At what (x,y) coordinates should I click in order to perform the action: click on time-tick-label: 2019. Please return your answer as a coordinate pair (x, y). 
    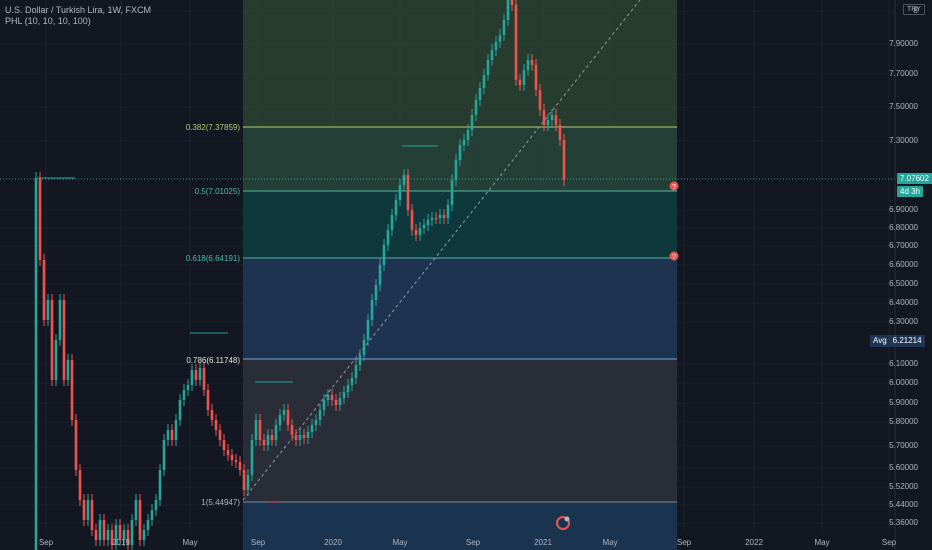
    Looking at the image, I should click on (121, 542).